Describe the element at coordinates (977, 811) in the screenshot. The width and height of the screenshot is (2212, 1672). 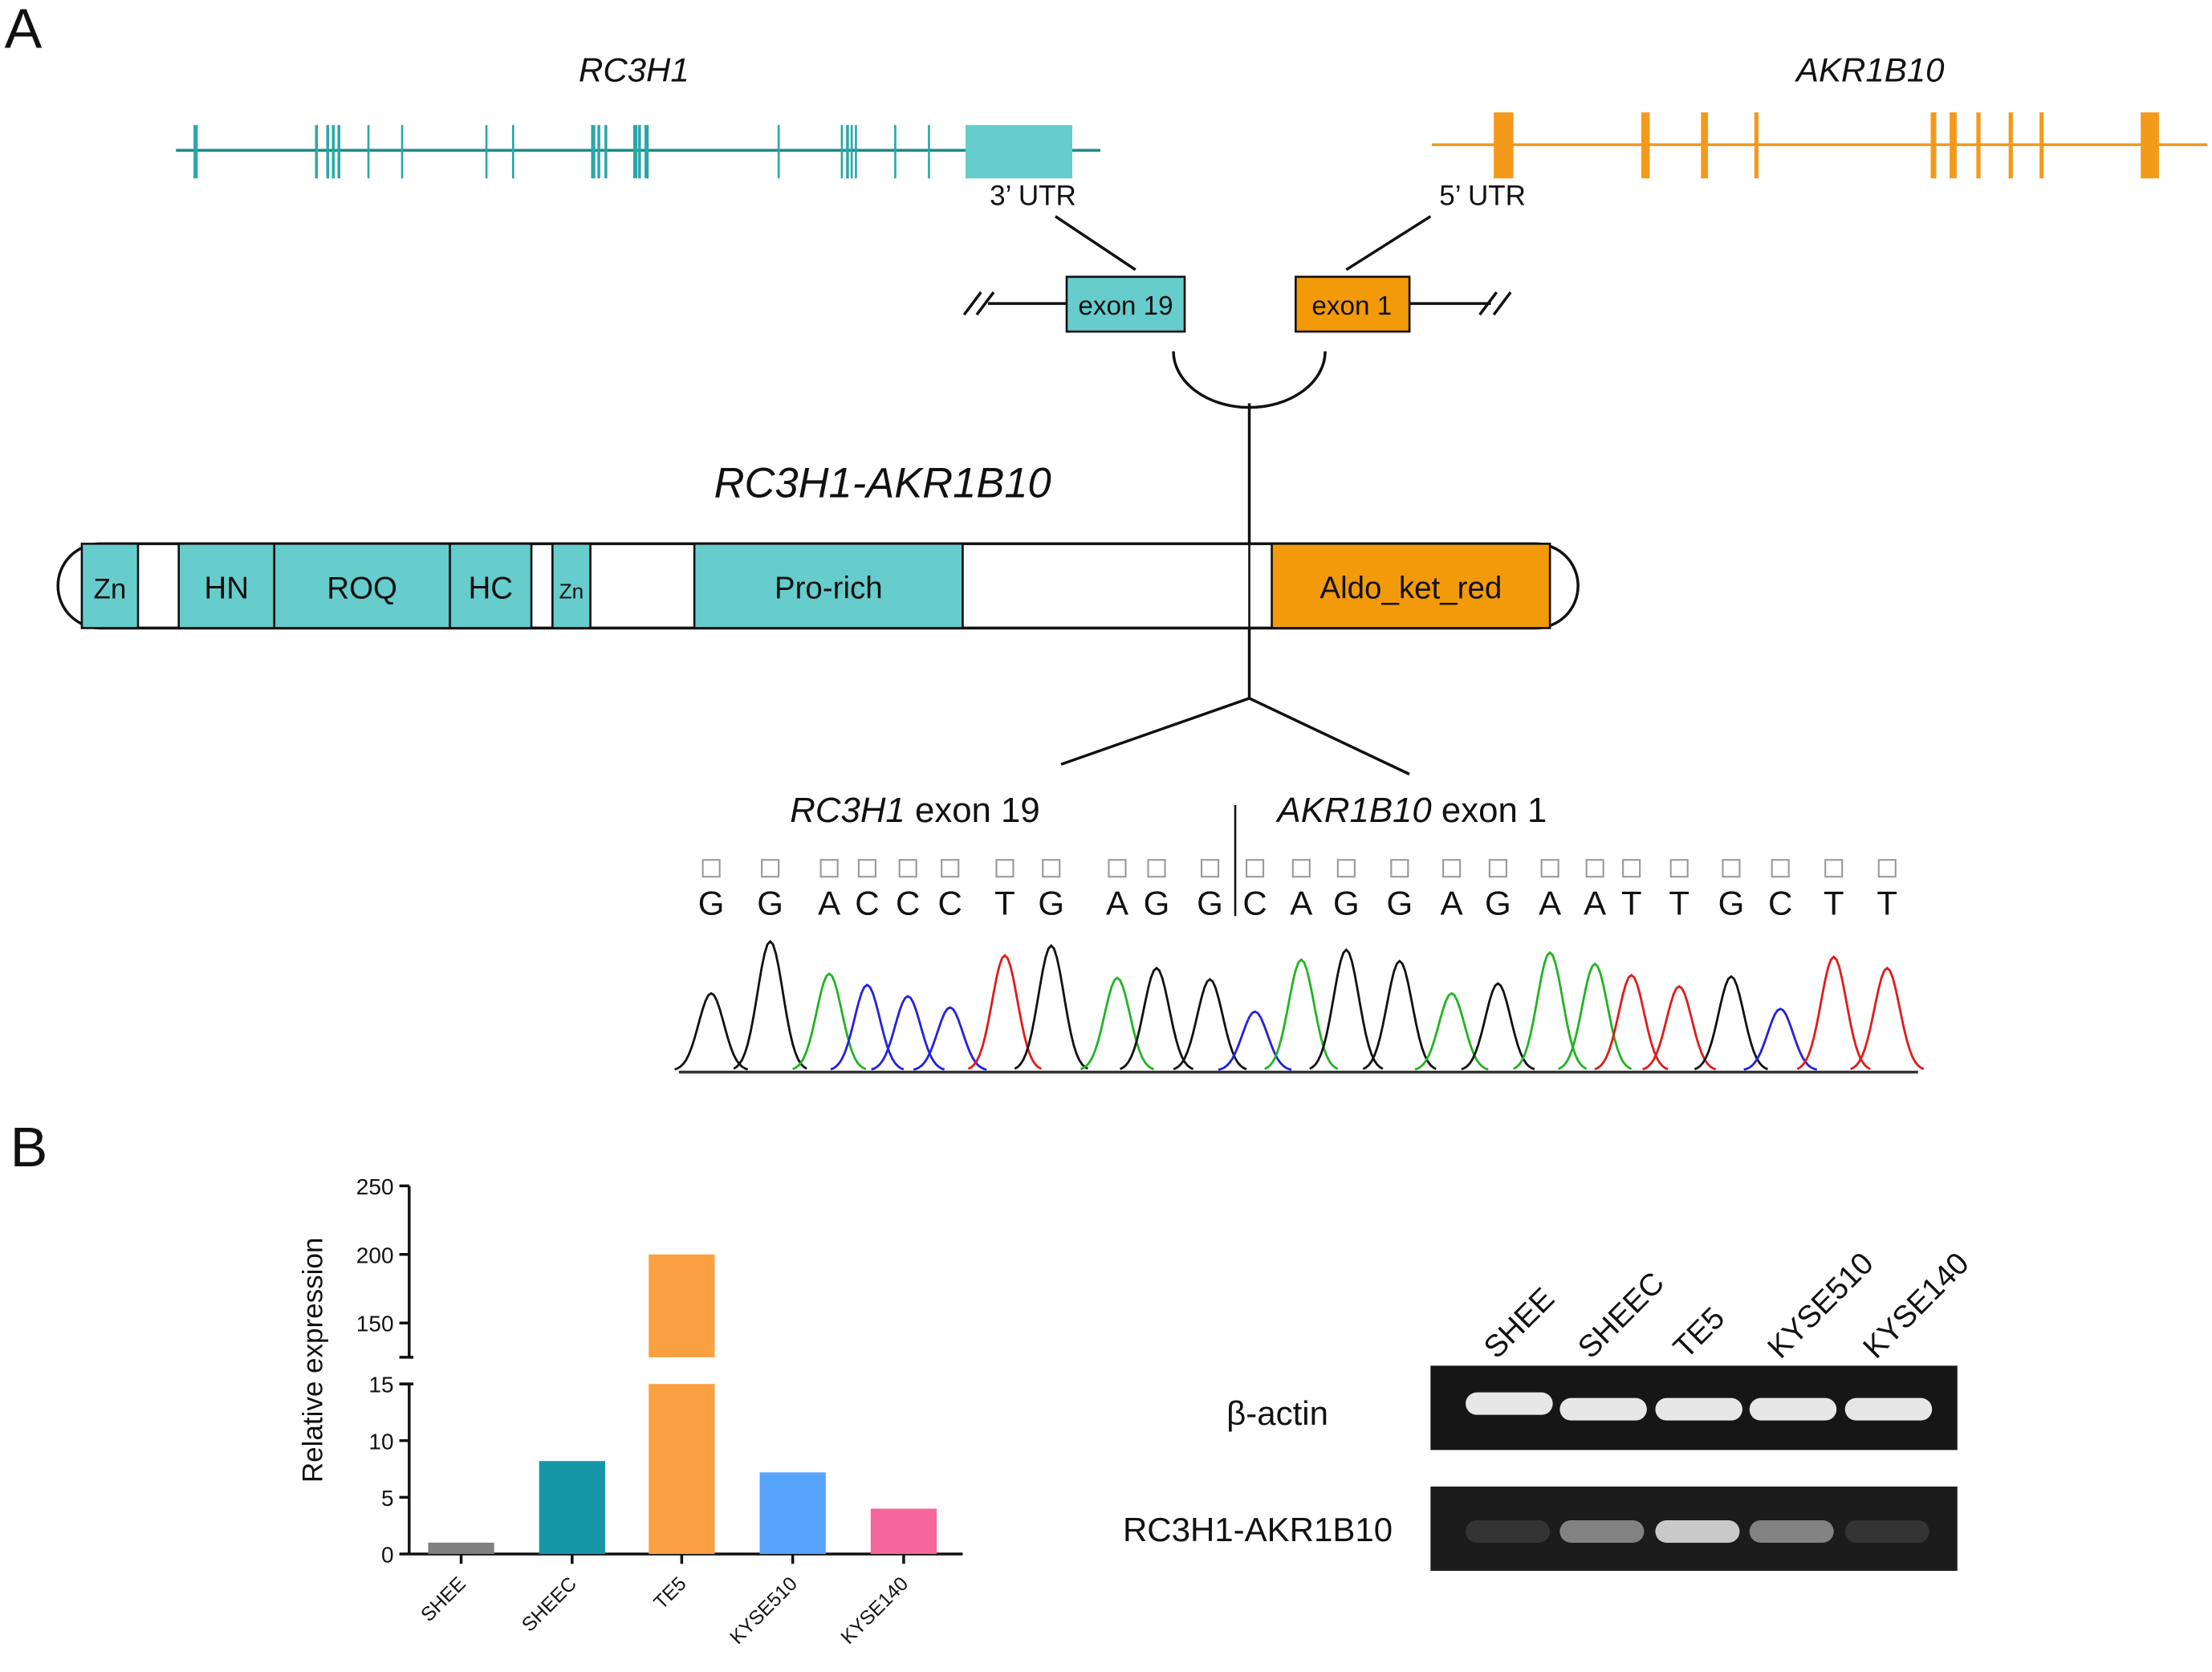
I see `exon-label: exon 19` at that location.